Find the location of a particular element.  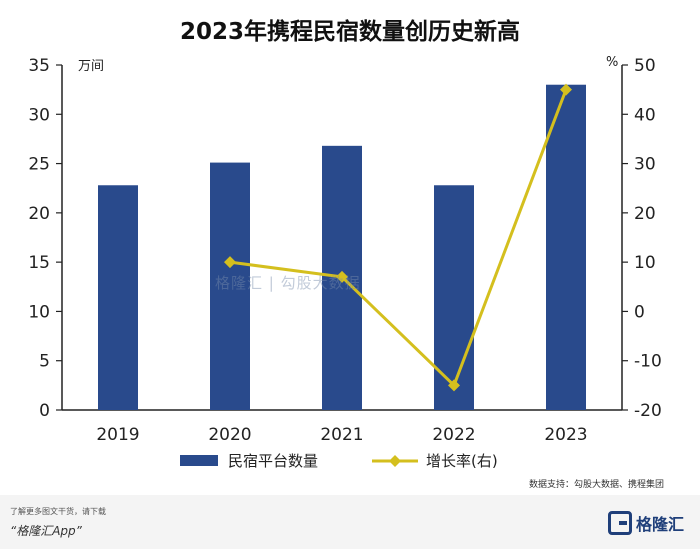

growth-point-2022 is located at coordinates (454, 385).